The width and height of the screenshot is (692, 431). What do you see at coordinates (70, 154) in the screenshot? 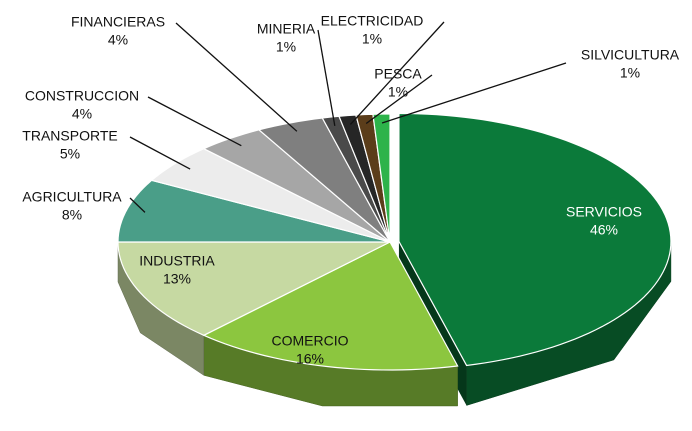
I see `slice-value-label: 5%` at bounding box center [70, 154].